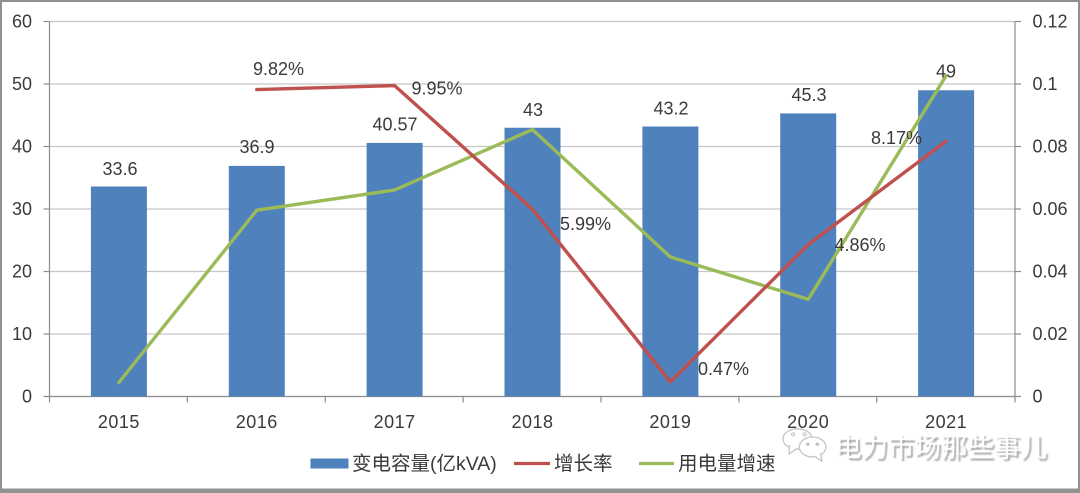 The height and width of the screenshot is (493, 1080). What do you see at coordinates (532, 422) in the screenshot?
I see `svg-text: 2018` at bounding box center [532, 422].